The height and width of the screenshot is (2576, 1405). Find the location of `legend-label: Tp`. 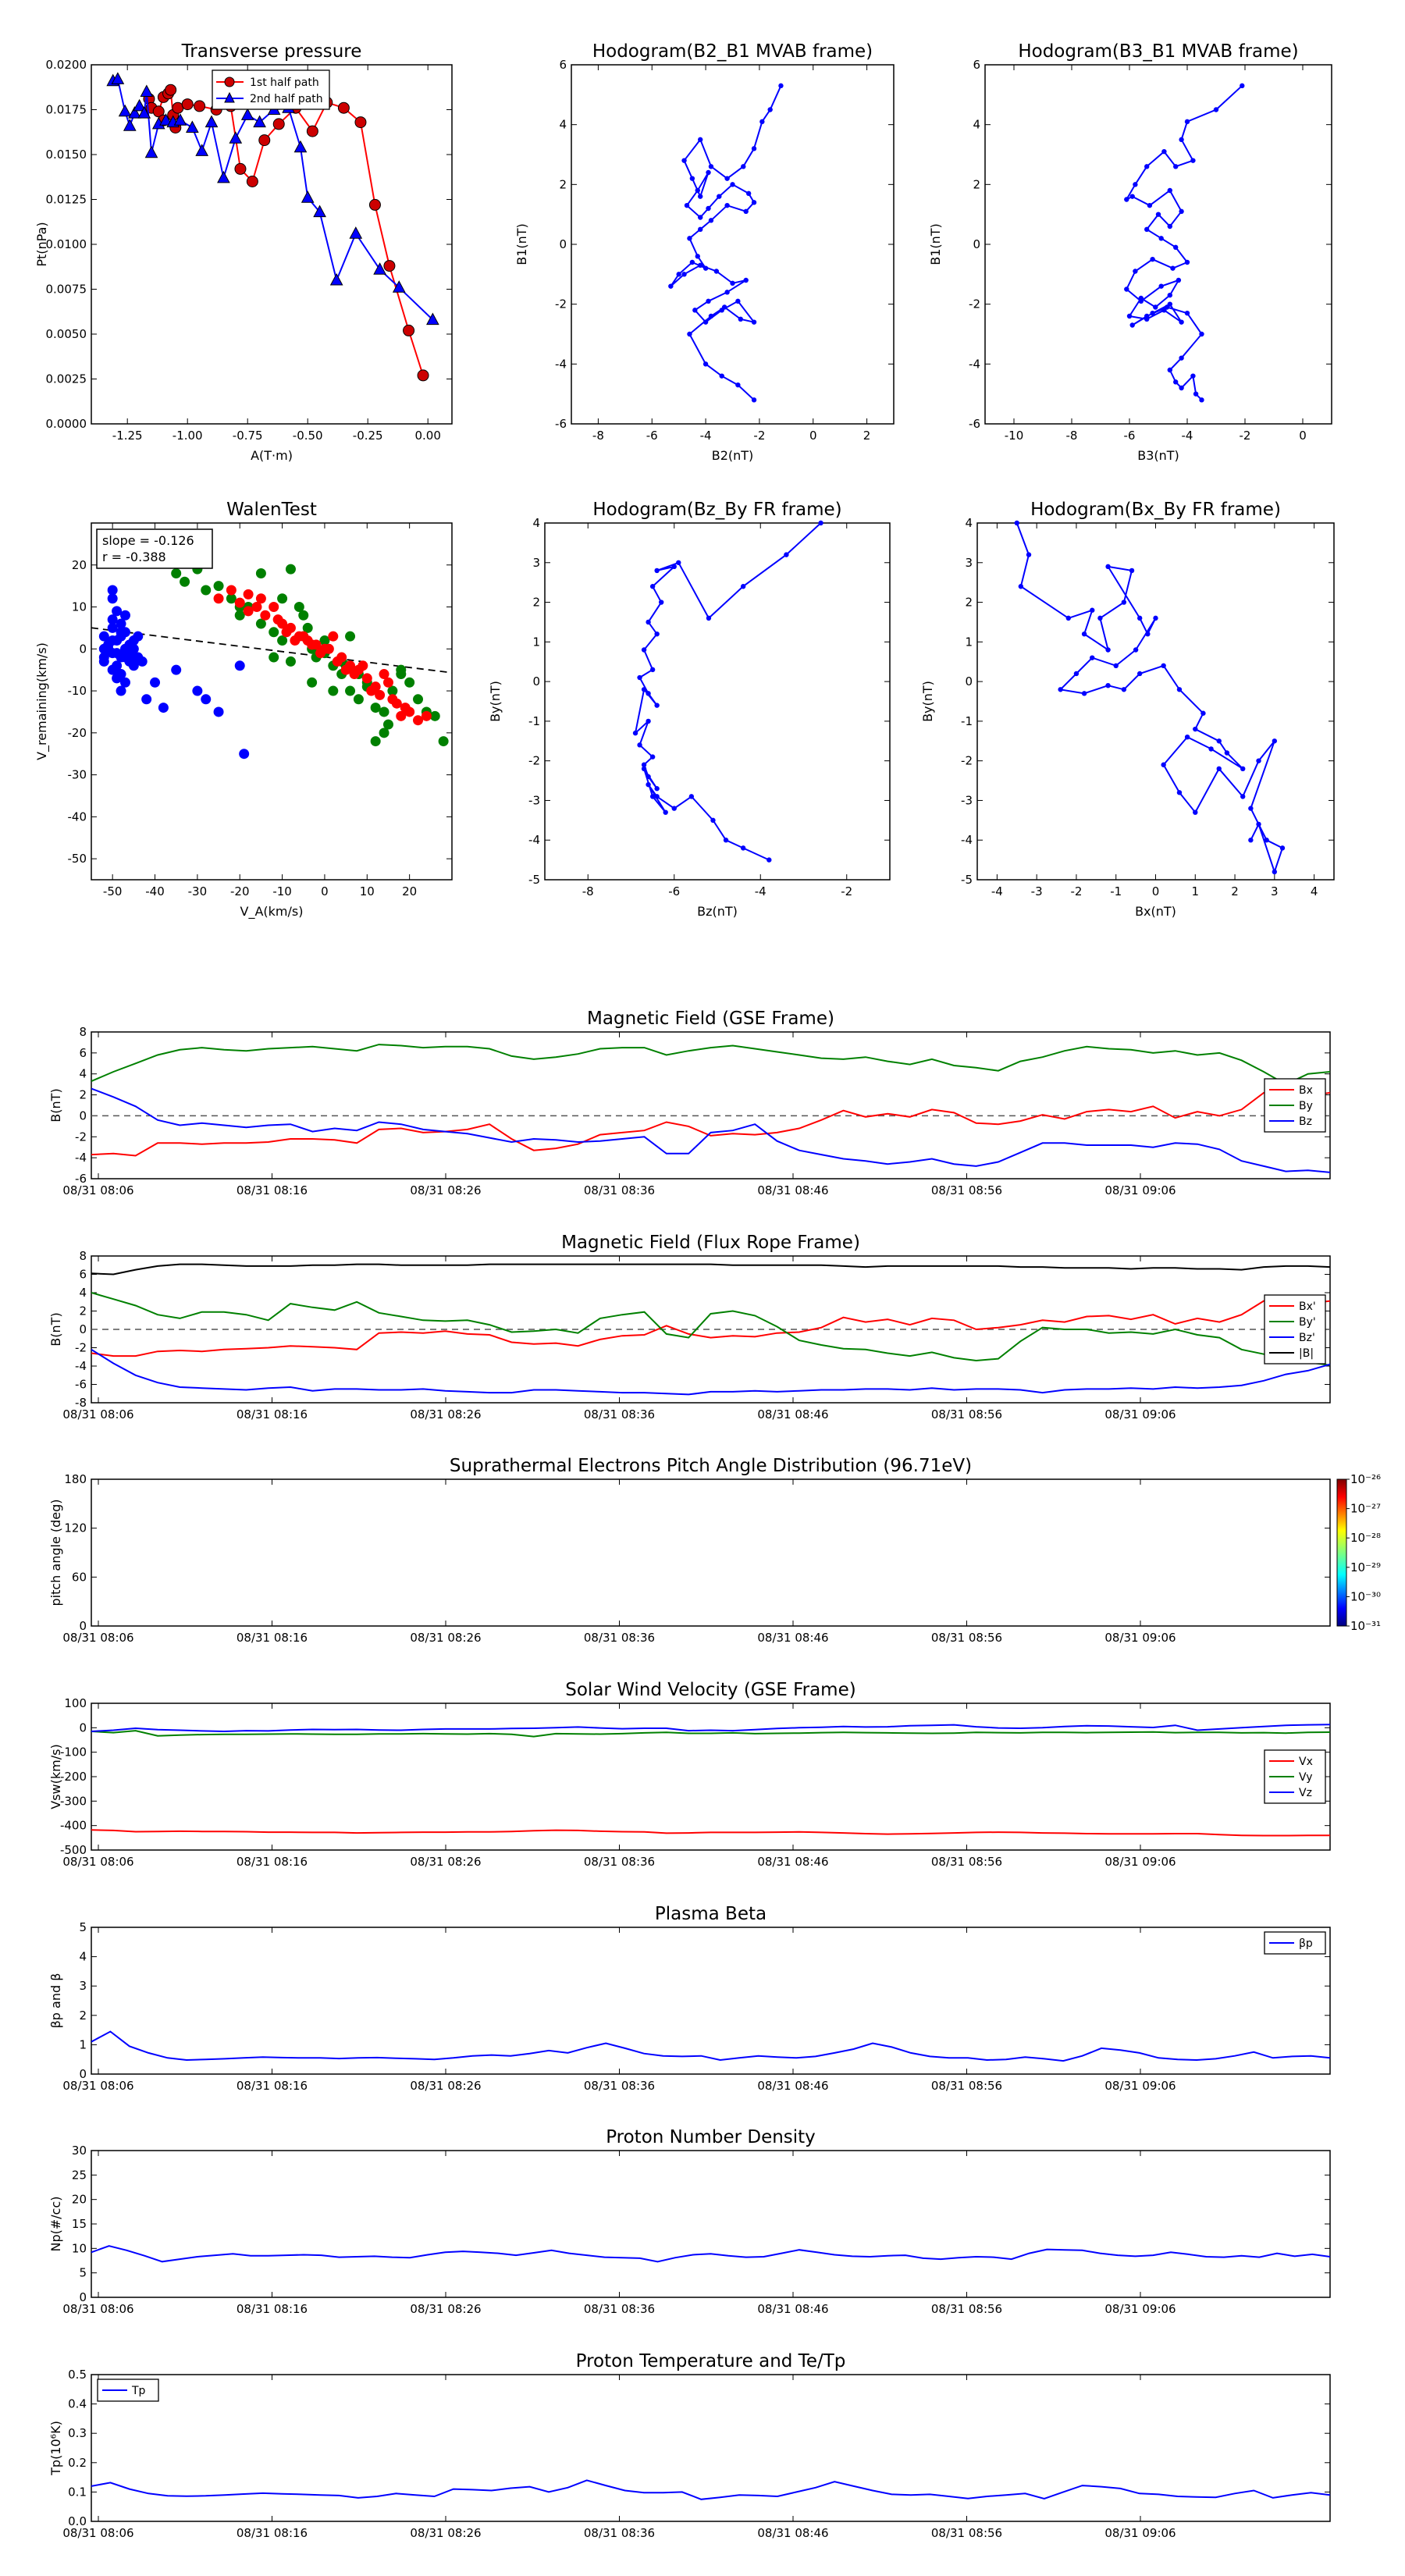

legend-label: Tp is located at coordinates (138, 2391).